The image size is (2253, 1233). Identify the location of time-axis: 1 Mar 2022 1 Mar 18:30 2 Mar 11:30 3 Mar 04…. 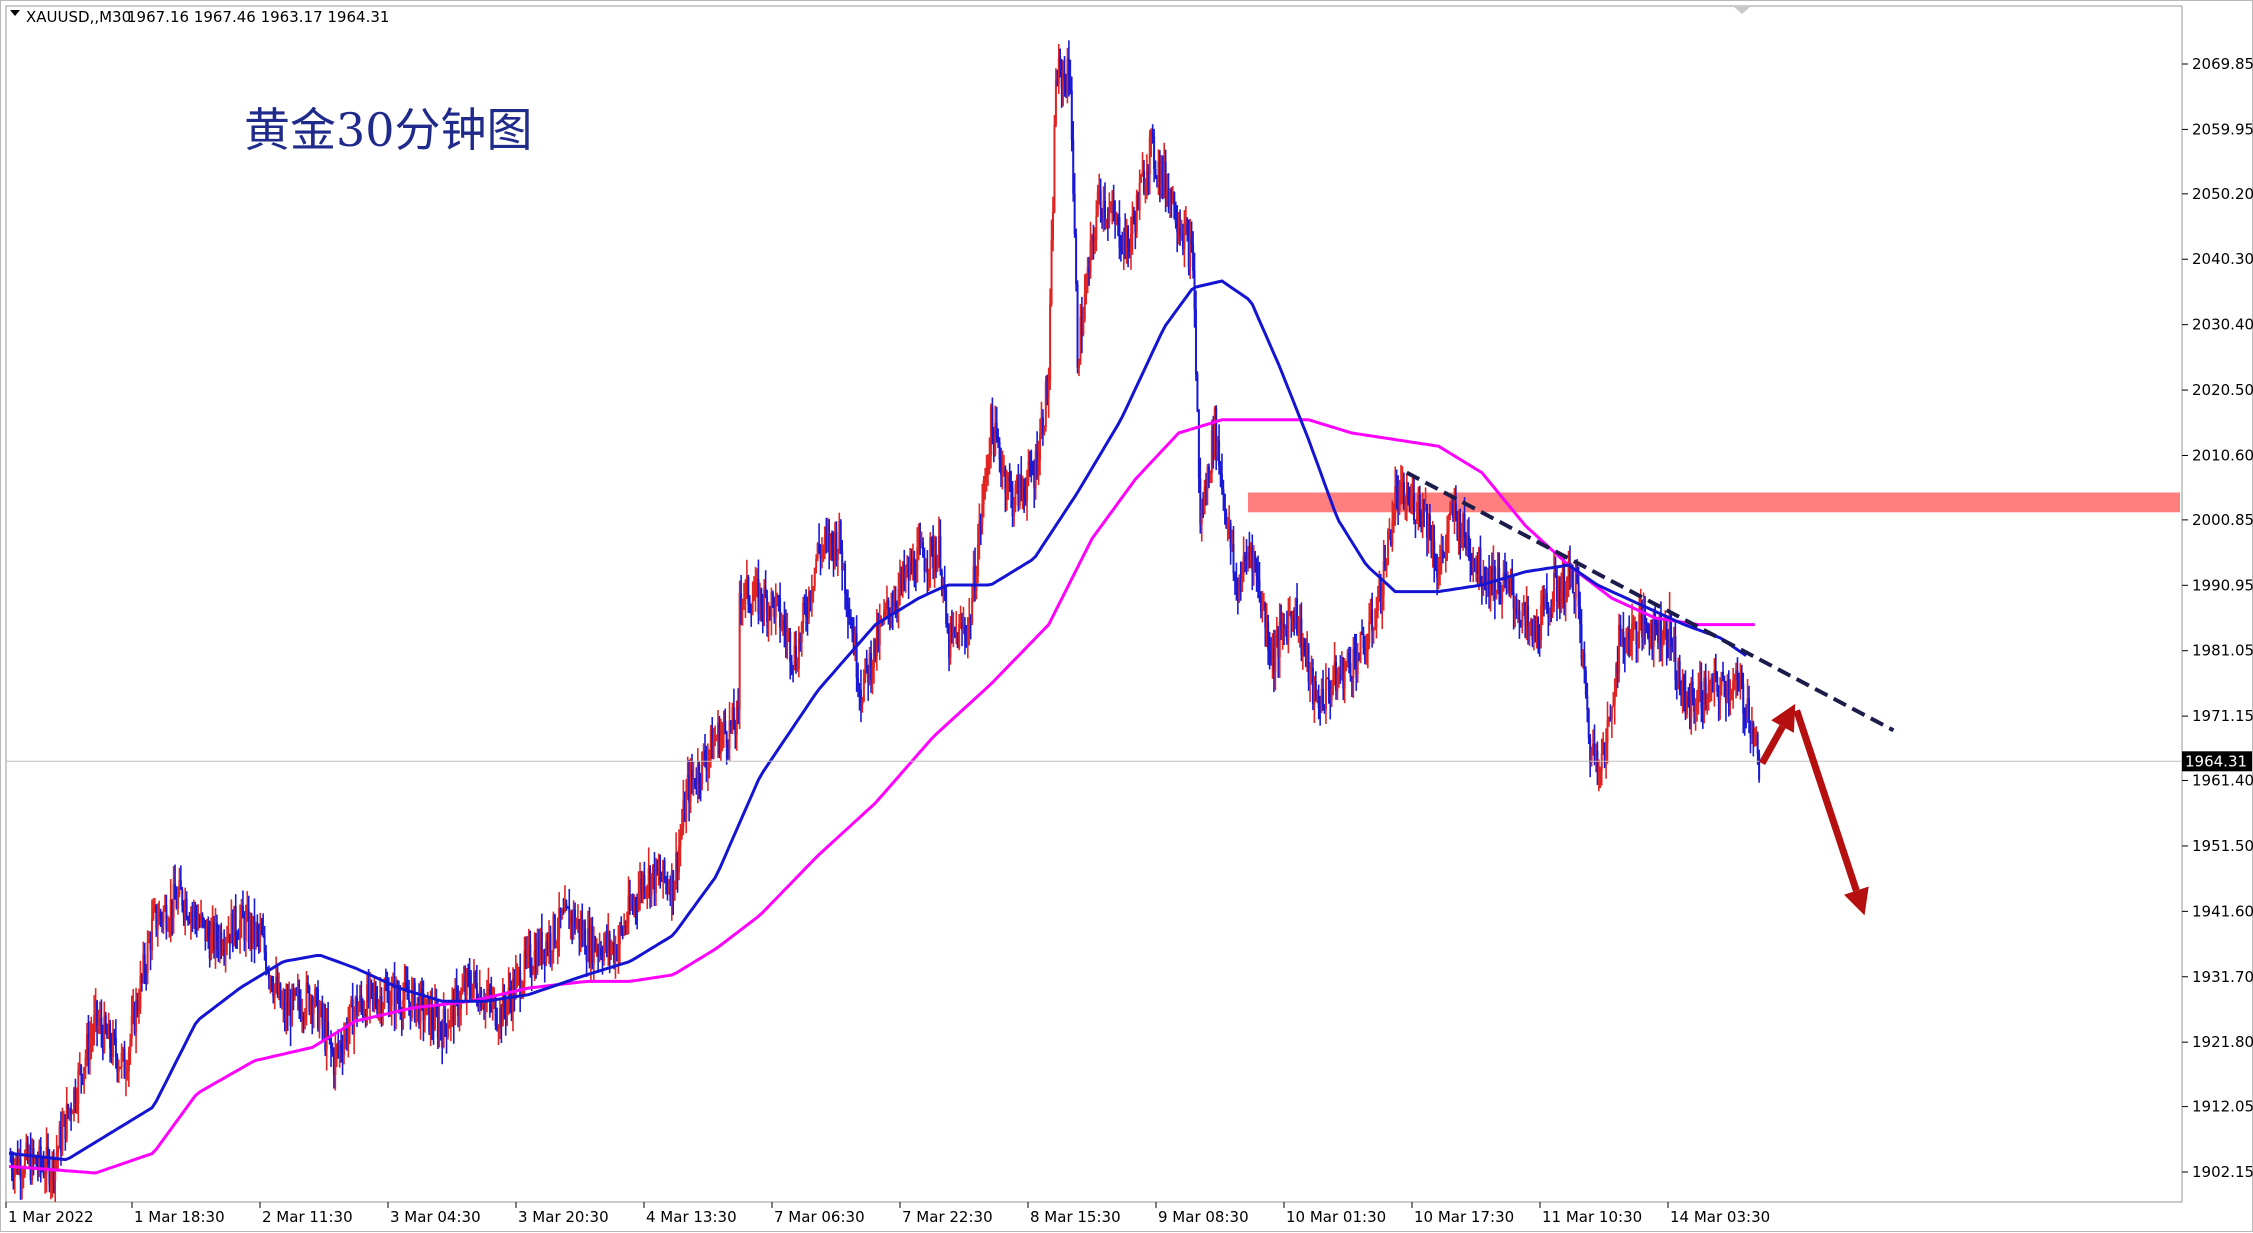
(887, 1214).